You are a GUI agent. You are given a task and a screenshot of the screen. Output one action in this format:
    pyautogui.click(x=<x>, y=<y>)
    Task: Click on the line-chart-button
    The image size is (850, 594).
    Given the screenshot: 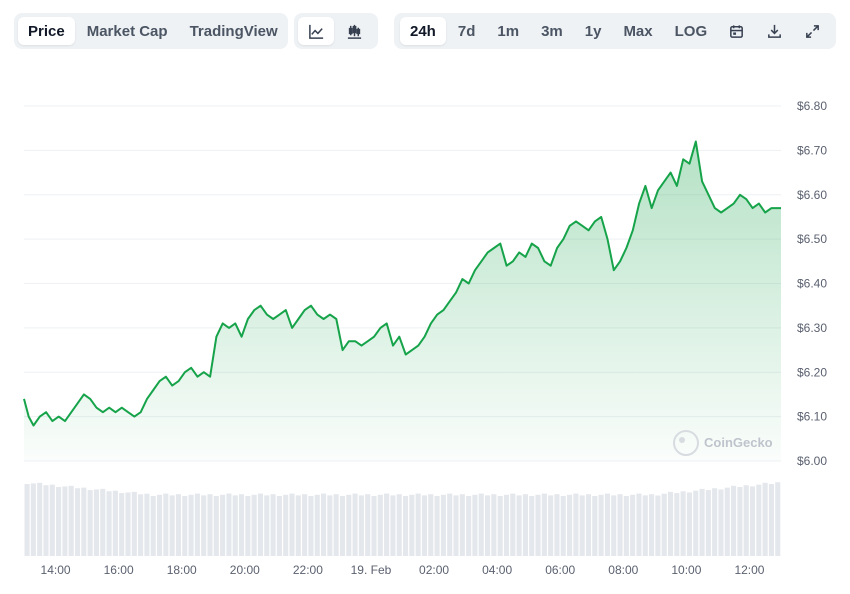 What is the action you would take?
    pyautogui.click(x=316, y=31)
    